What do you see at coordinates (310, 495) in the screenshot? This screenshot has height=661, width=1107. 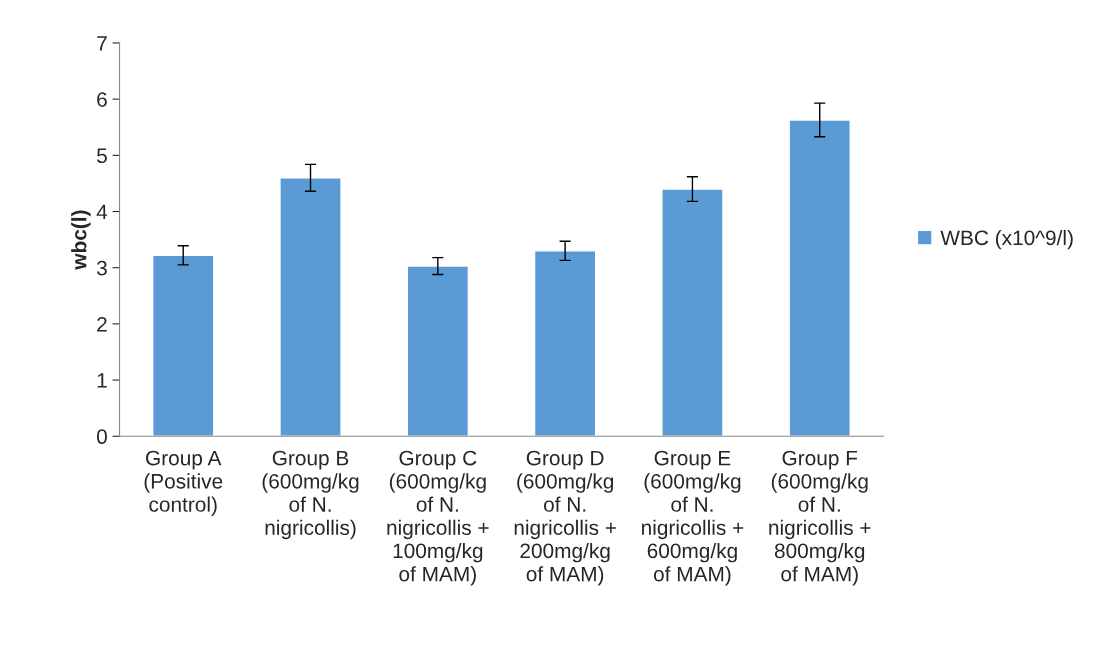 I see `x-tick-label: Group B (600mg/kg of N. nigricollis)` at bounding box center [310, 495].